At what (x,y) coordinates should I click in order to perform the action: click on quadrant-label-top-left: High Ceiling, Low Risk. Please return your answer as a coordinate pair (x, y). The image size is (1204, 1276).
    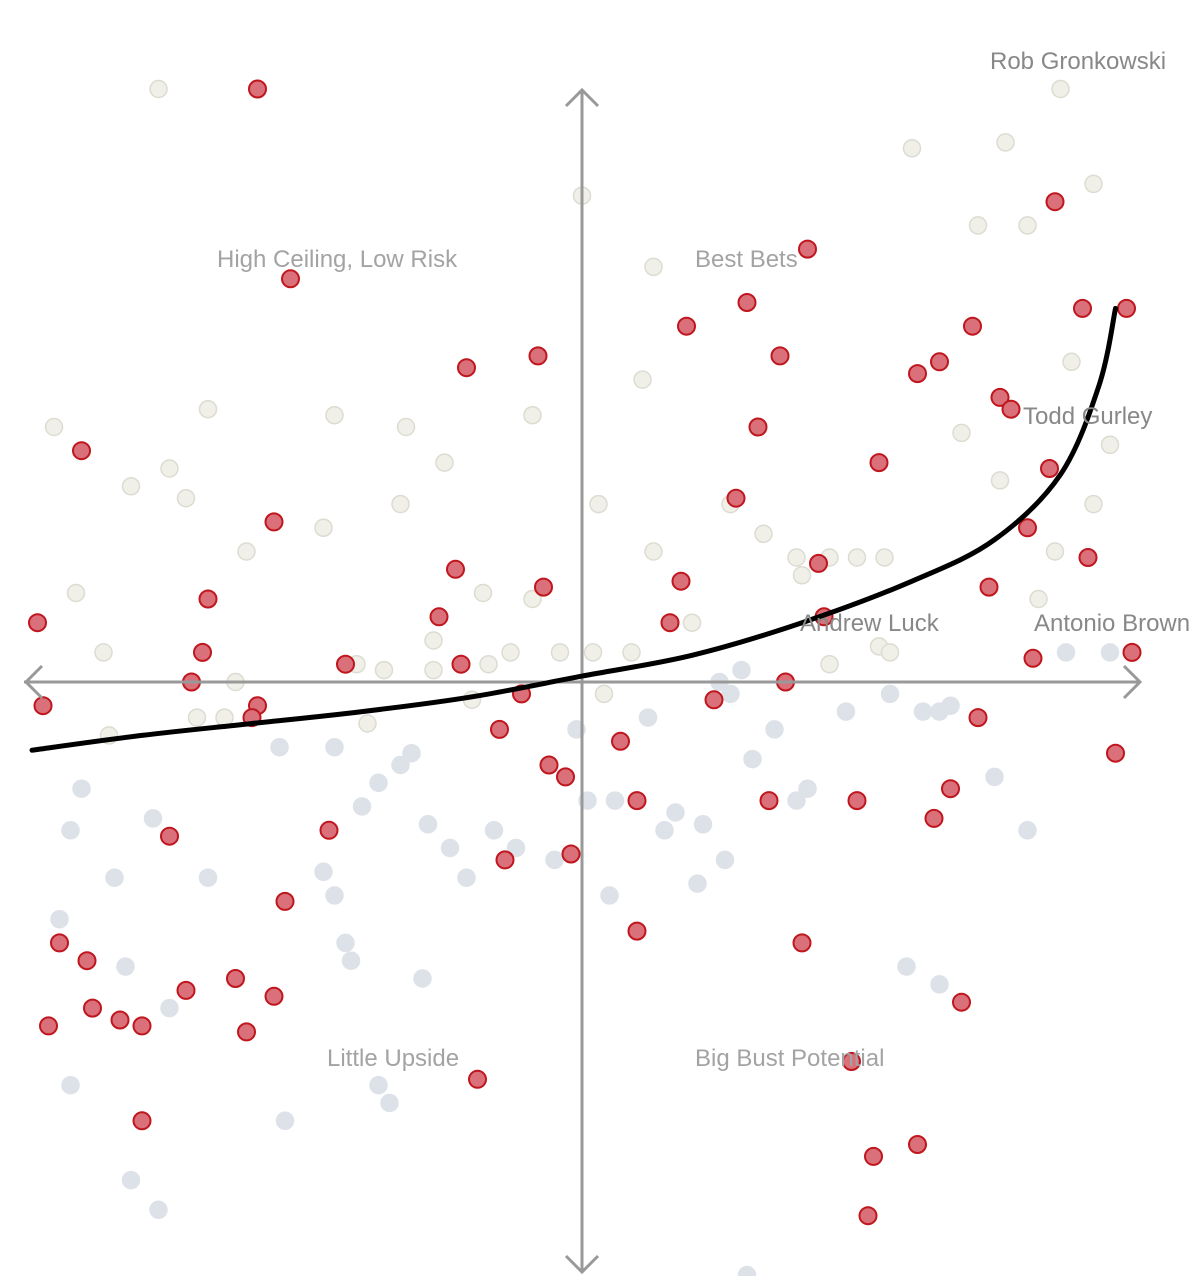
    Looking at the image, I should click on (337, 259).